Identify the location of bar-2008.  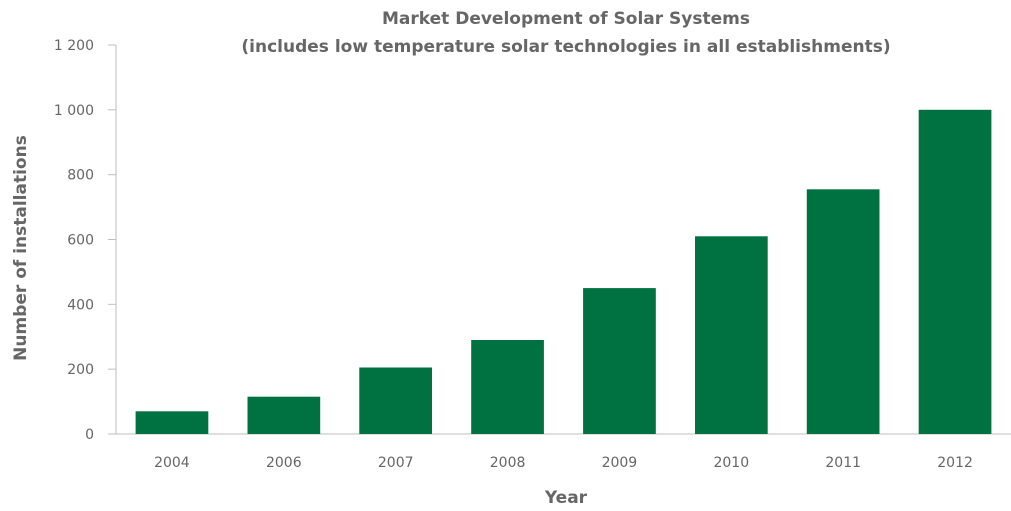
(507, 387).